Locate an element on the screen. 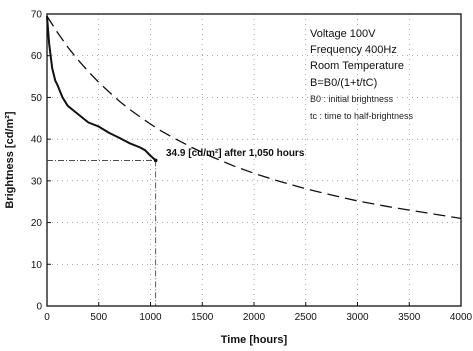 Image resolution: width=473 pixels, height=351 pixels. y-tick-label: 30 is located at coordinates (37, 181).